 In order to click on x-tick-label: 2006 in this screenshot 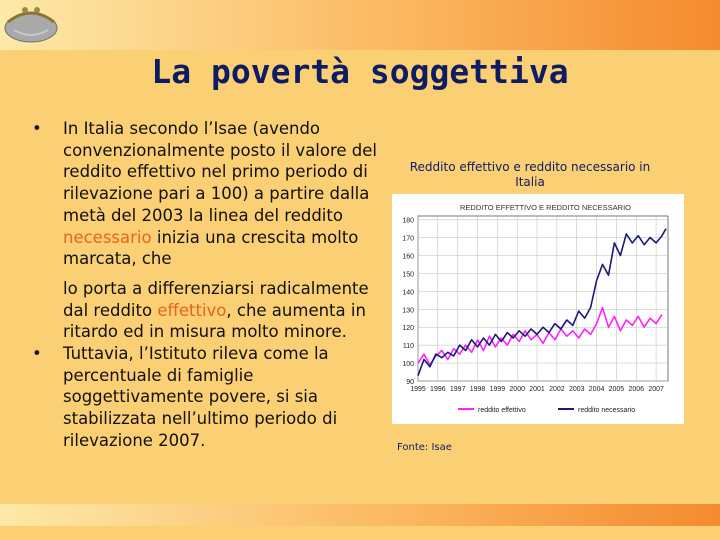, I will do `click(636, 389)`.